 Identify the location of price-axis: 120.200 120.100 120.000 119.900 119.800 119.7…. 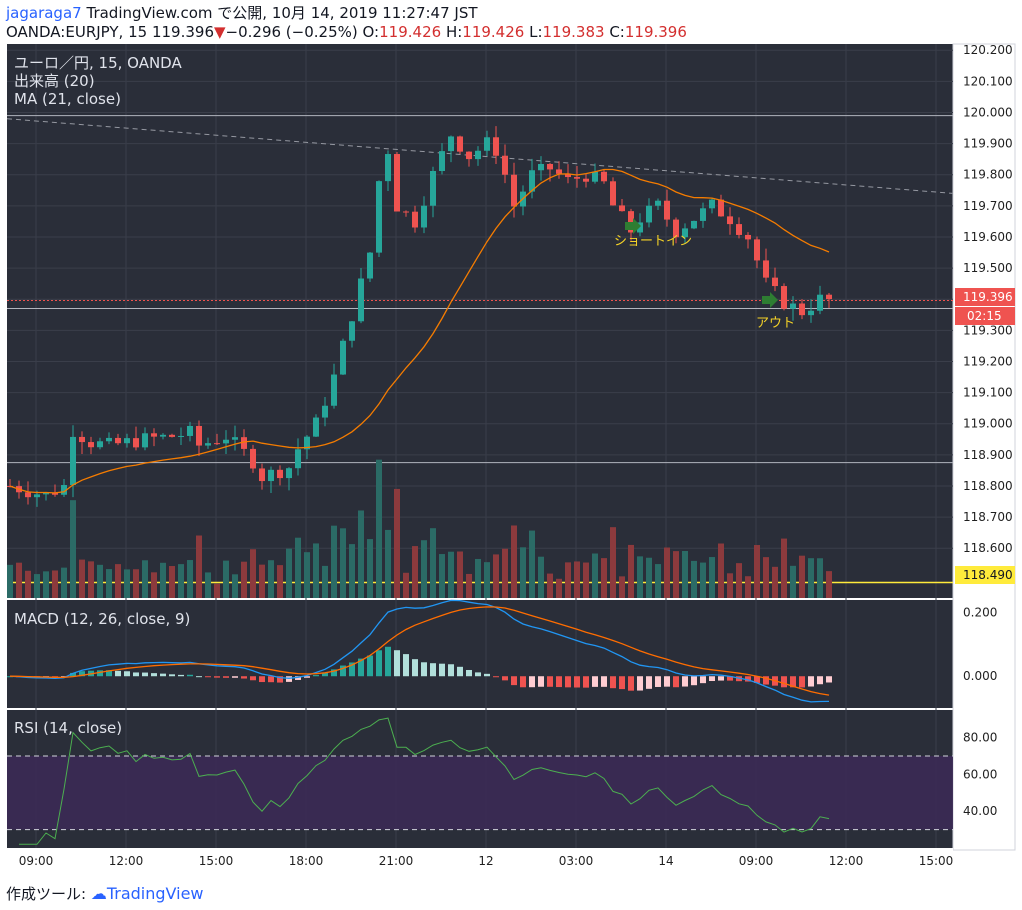
(988, 430).